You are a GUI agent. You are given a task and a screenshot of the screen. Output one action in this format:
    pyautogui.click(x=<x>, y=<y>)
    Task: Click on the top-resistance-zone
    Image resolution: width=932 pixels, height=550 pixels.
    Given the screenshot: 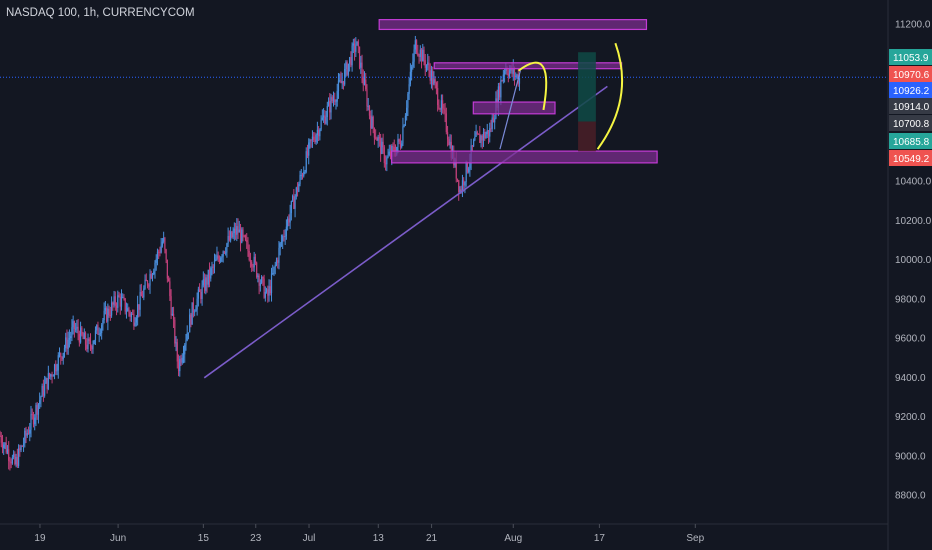 What is the action you would take?
    pyautogui.click(x=513, y=25)
    